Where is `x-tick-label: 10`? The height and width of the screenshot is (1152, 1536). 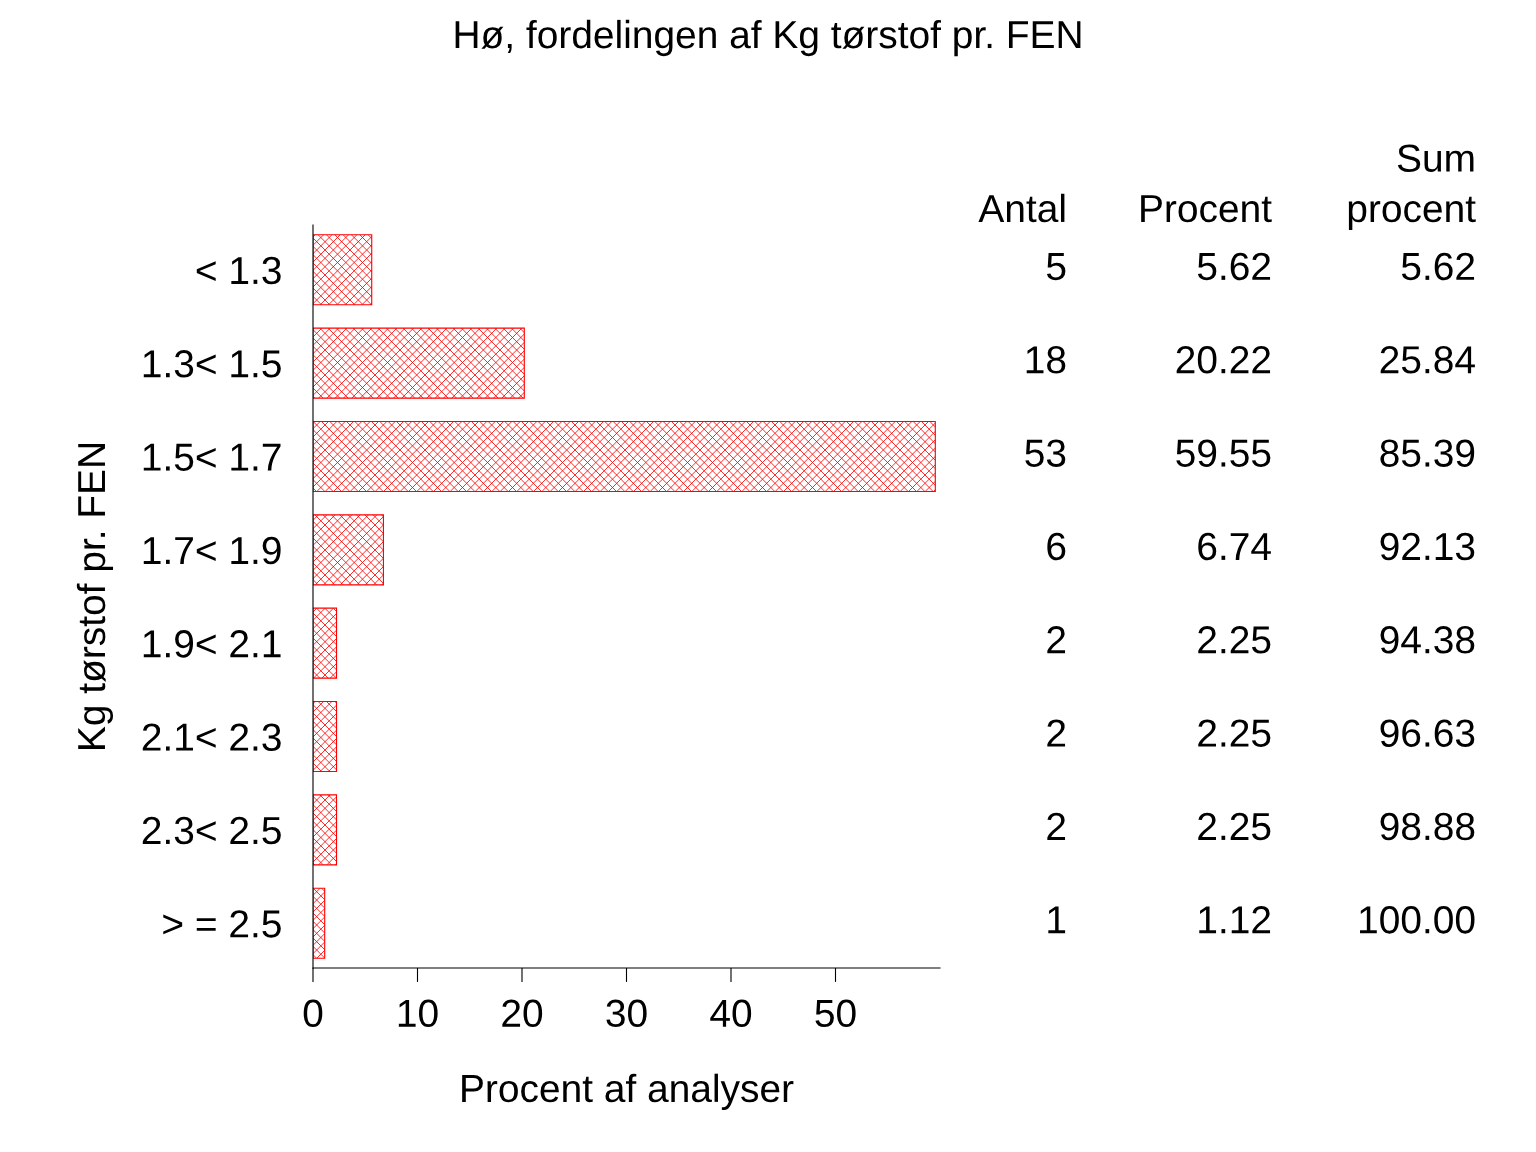
x-tick-label: 10 is located at coordinates (418, 1013).